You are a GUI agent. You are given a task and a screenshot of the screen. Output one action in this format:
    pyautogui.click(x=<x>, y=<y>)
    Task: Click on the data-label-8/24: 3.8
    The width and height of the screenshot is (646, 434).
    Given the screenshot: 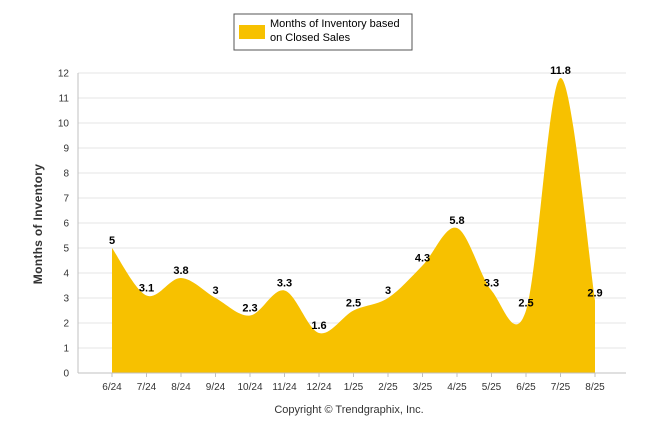 What is the action you would take?
    pyautogui.click(x=180, y=271)
    